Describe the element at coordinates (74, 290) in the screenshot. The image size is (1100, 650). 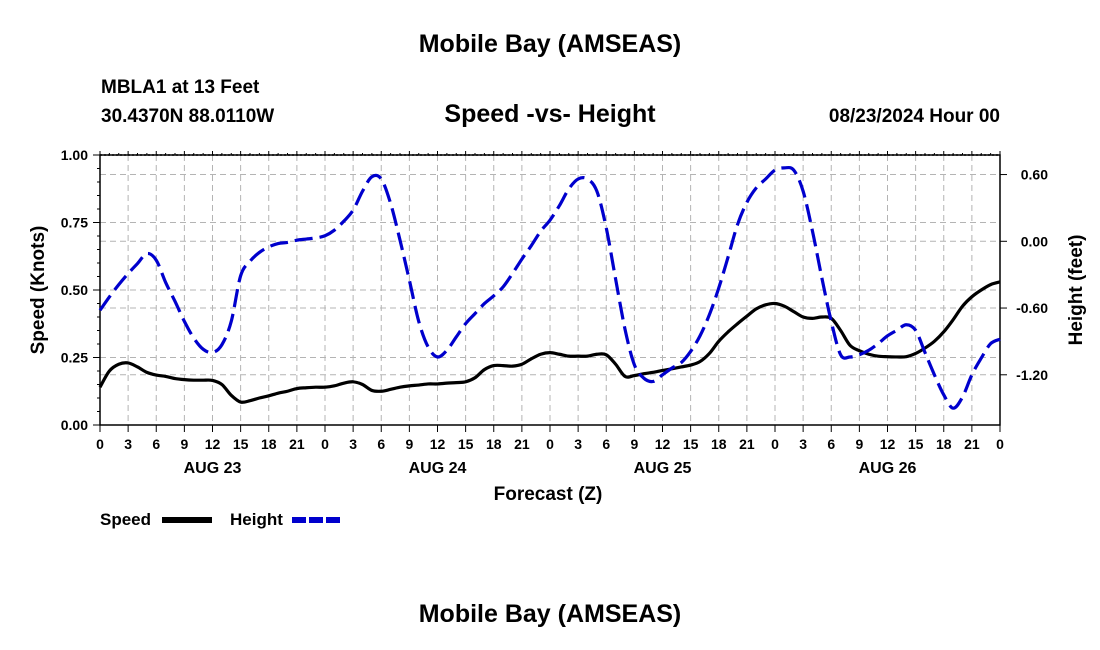
I see `y-left-tick-label: 0.50` at that location.